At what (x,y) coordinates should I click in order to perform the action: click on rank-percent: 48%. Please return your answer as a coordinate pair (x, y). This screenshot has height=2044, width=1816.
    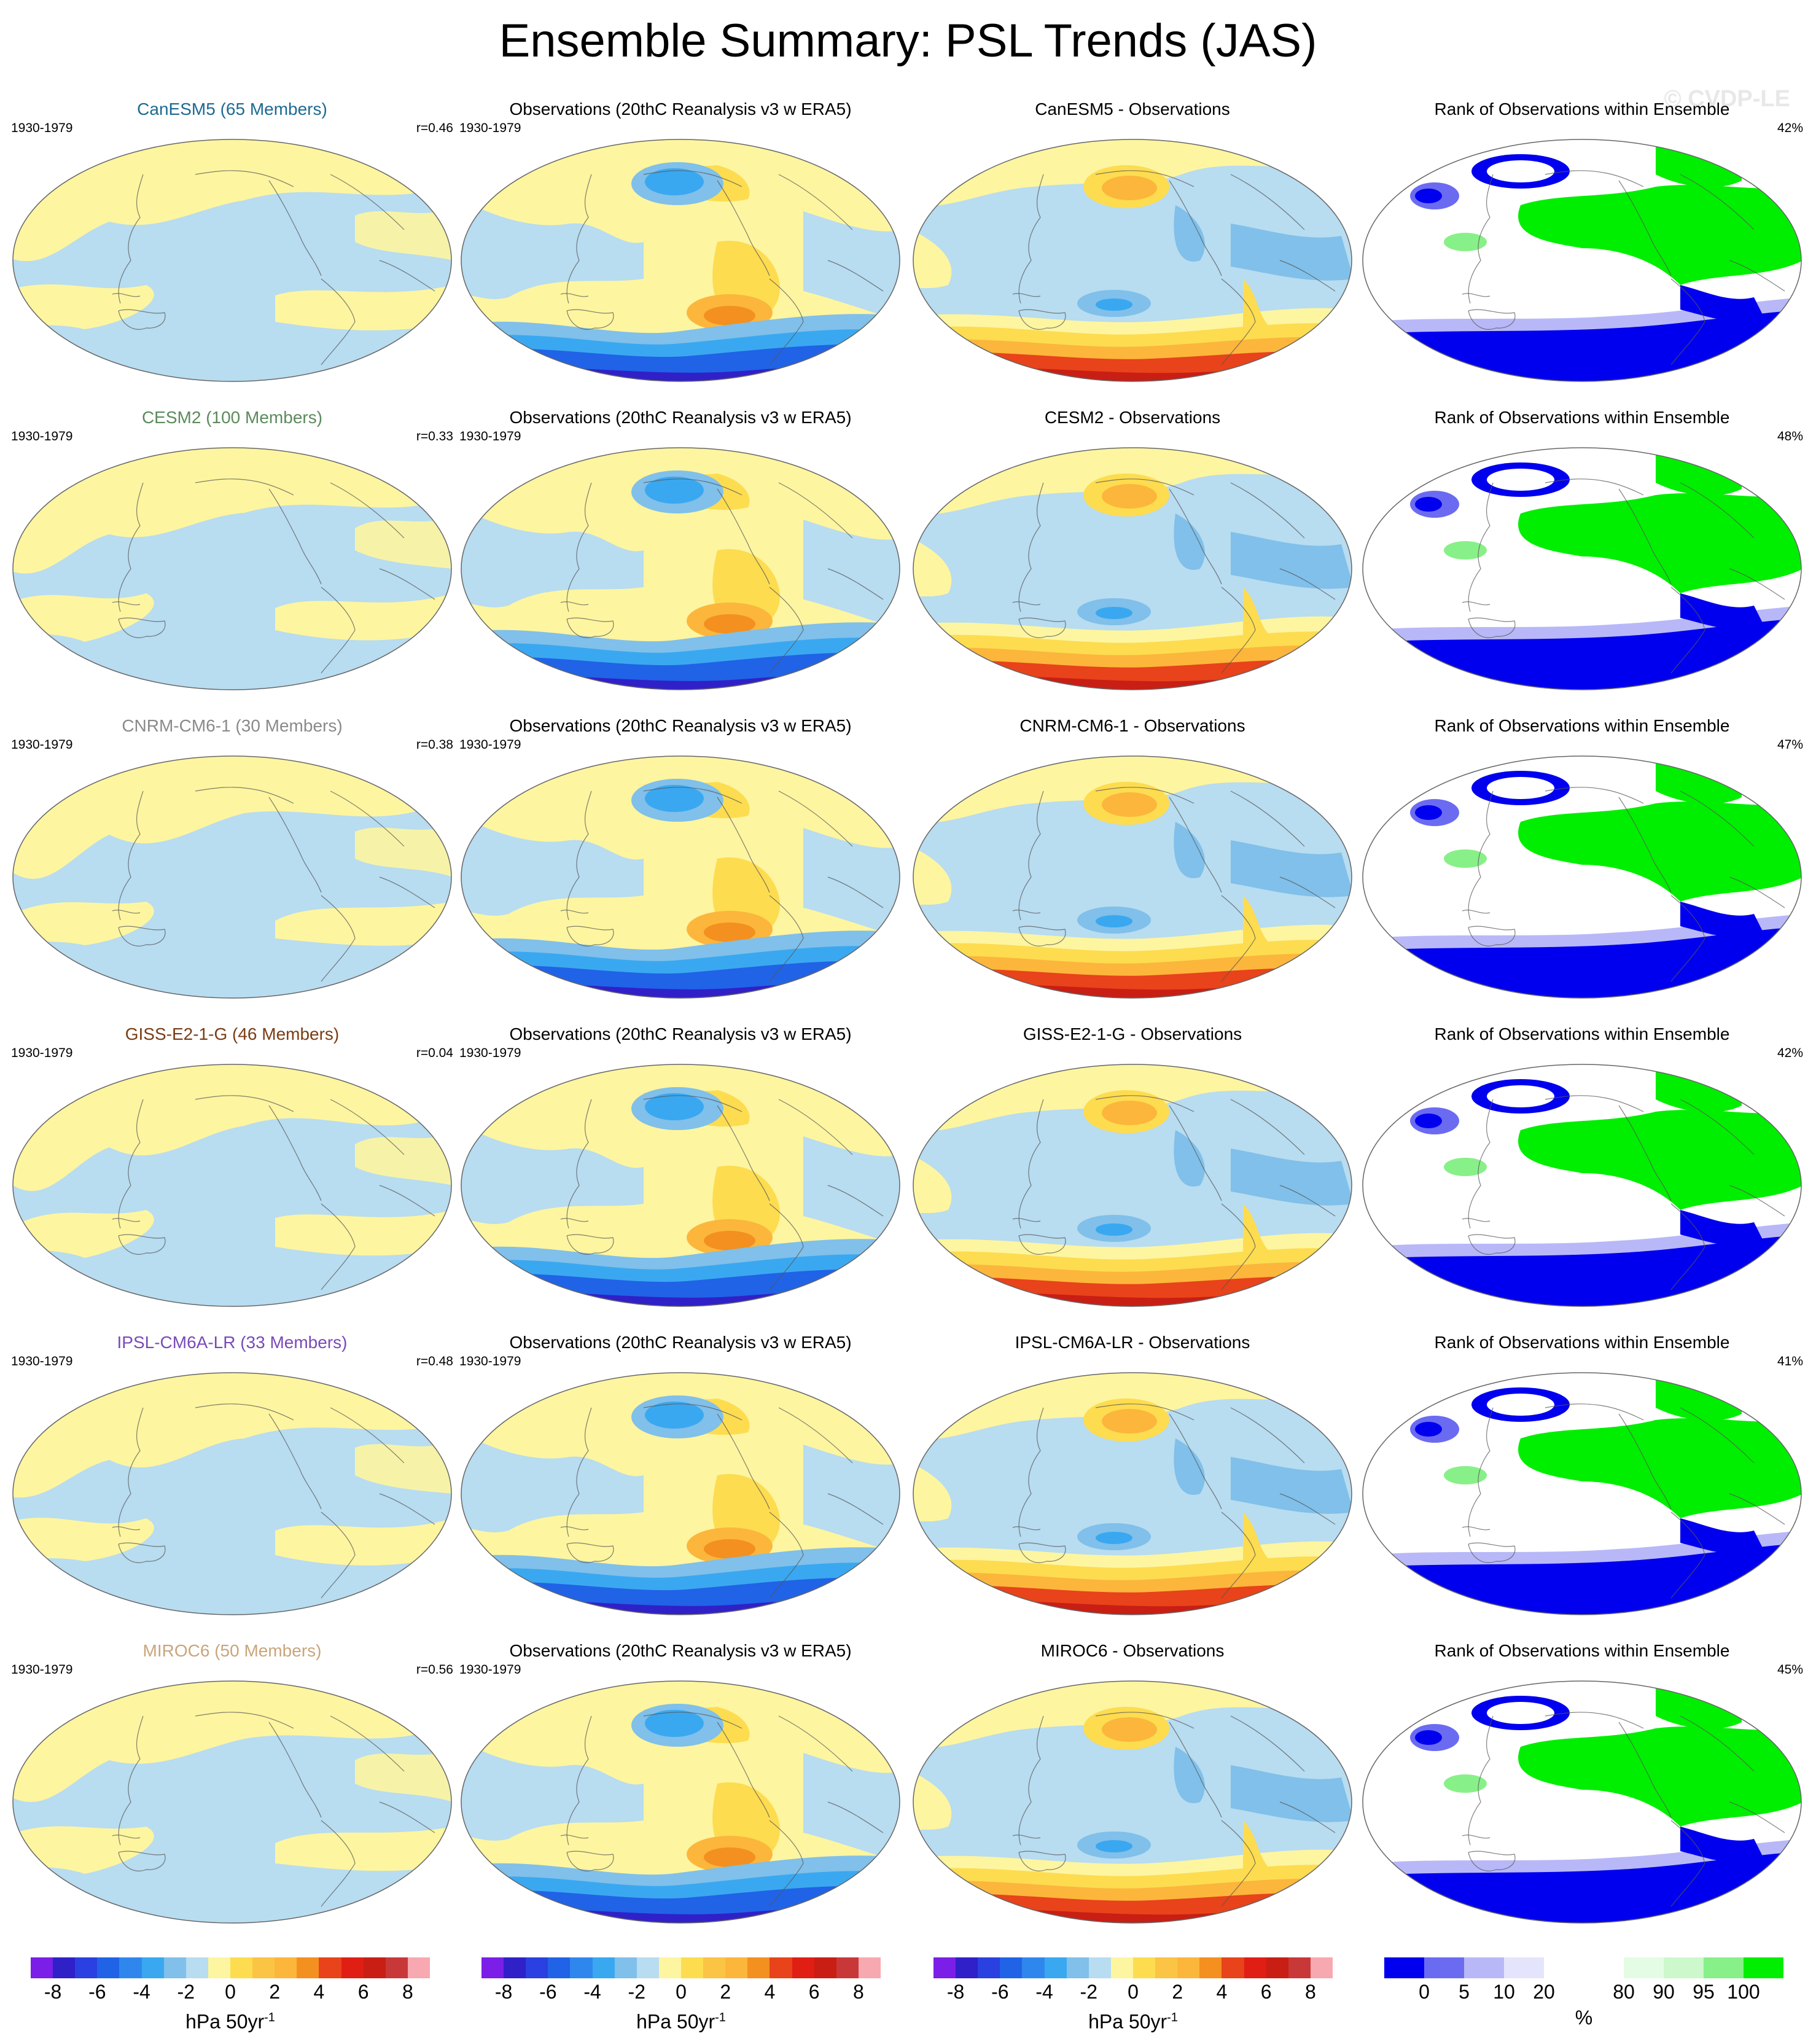
    Looking at the image, I should click on (1790, 436).